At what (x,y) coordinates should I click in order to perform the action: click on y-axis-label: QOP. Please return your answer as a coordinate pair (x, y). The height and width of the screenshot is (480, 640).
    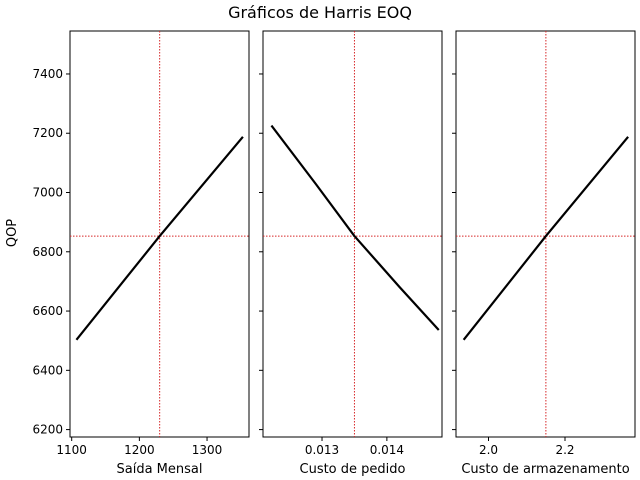
    Looking at the image, I should click on (12, 233).